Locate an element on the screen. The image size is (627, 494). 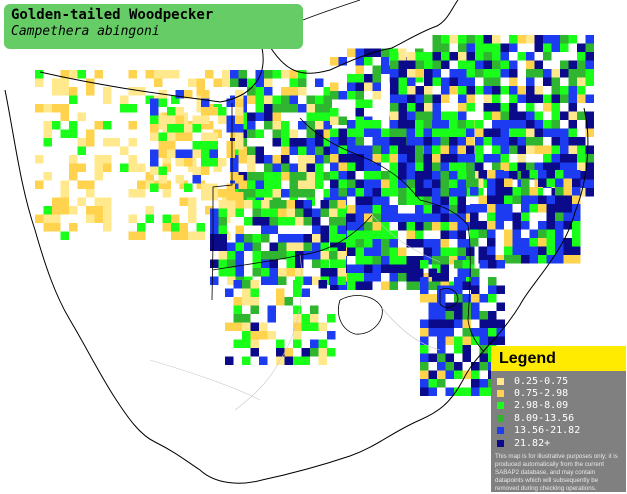
legend-label: 0.25-0.75 is located at coordinates (541, 381).